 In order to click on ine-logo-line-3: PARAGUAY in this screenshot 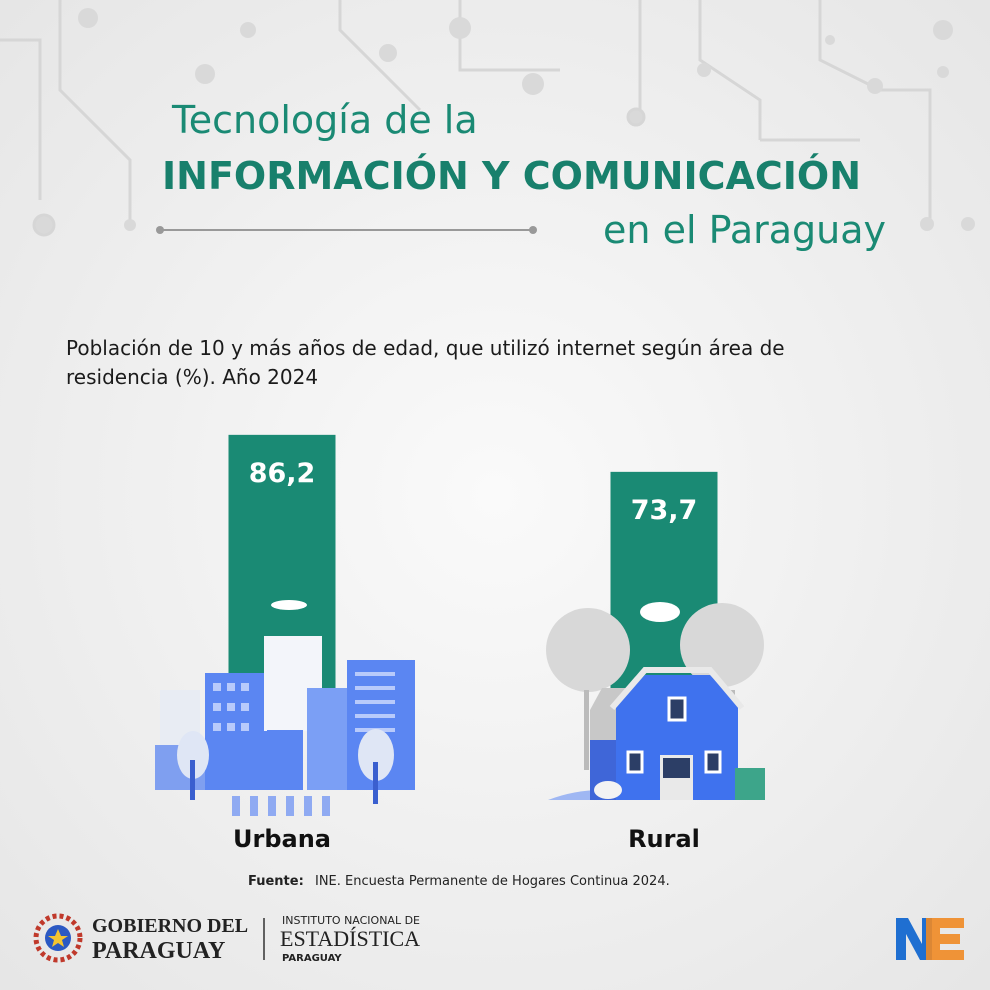, I will do `click(312, 958)`.